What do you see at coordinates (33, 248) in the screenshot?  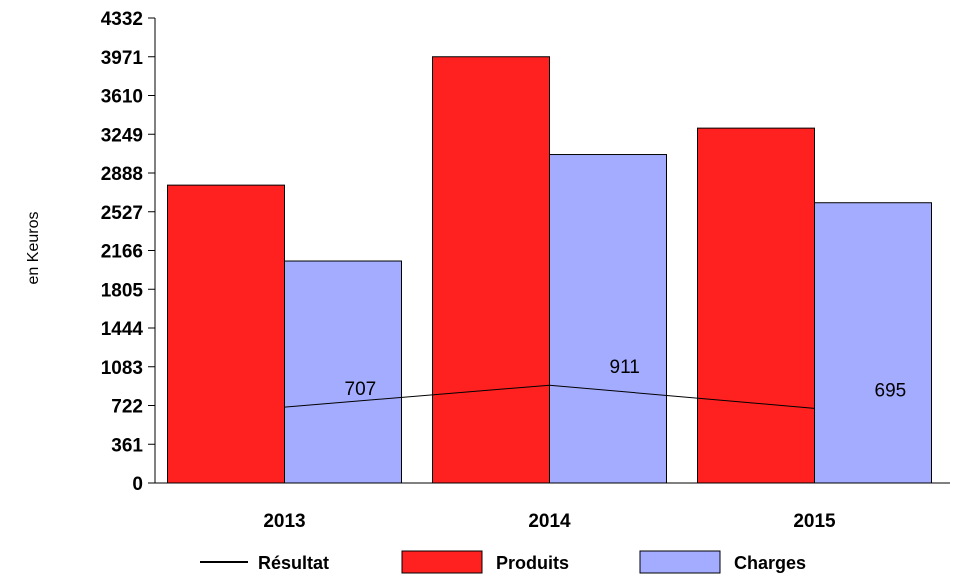 I see `y-axis-label: en Keuros` at bounding box center [33, 248].